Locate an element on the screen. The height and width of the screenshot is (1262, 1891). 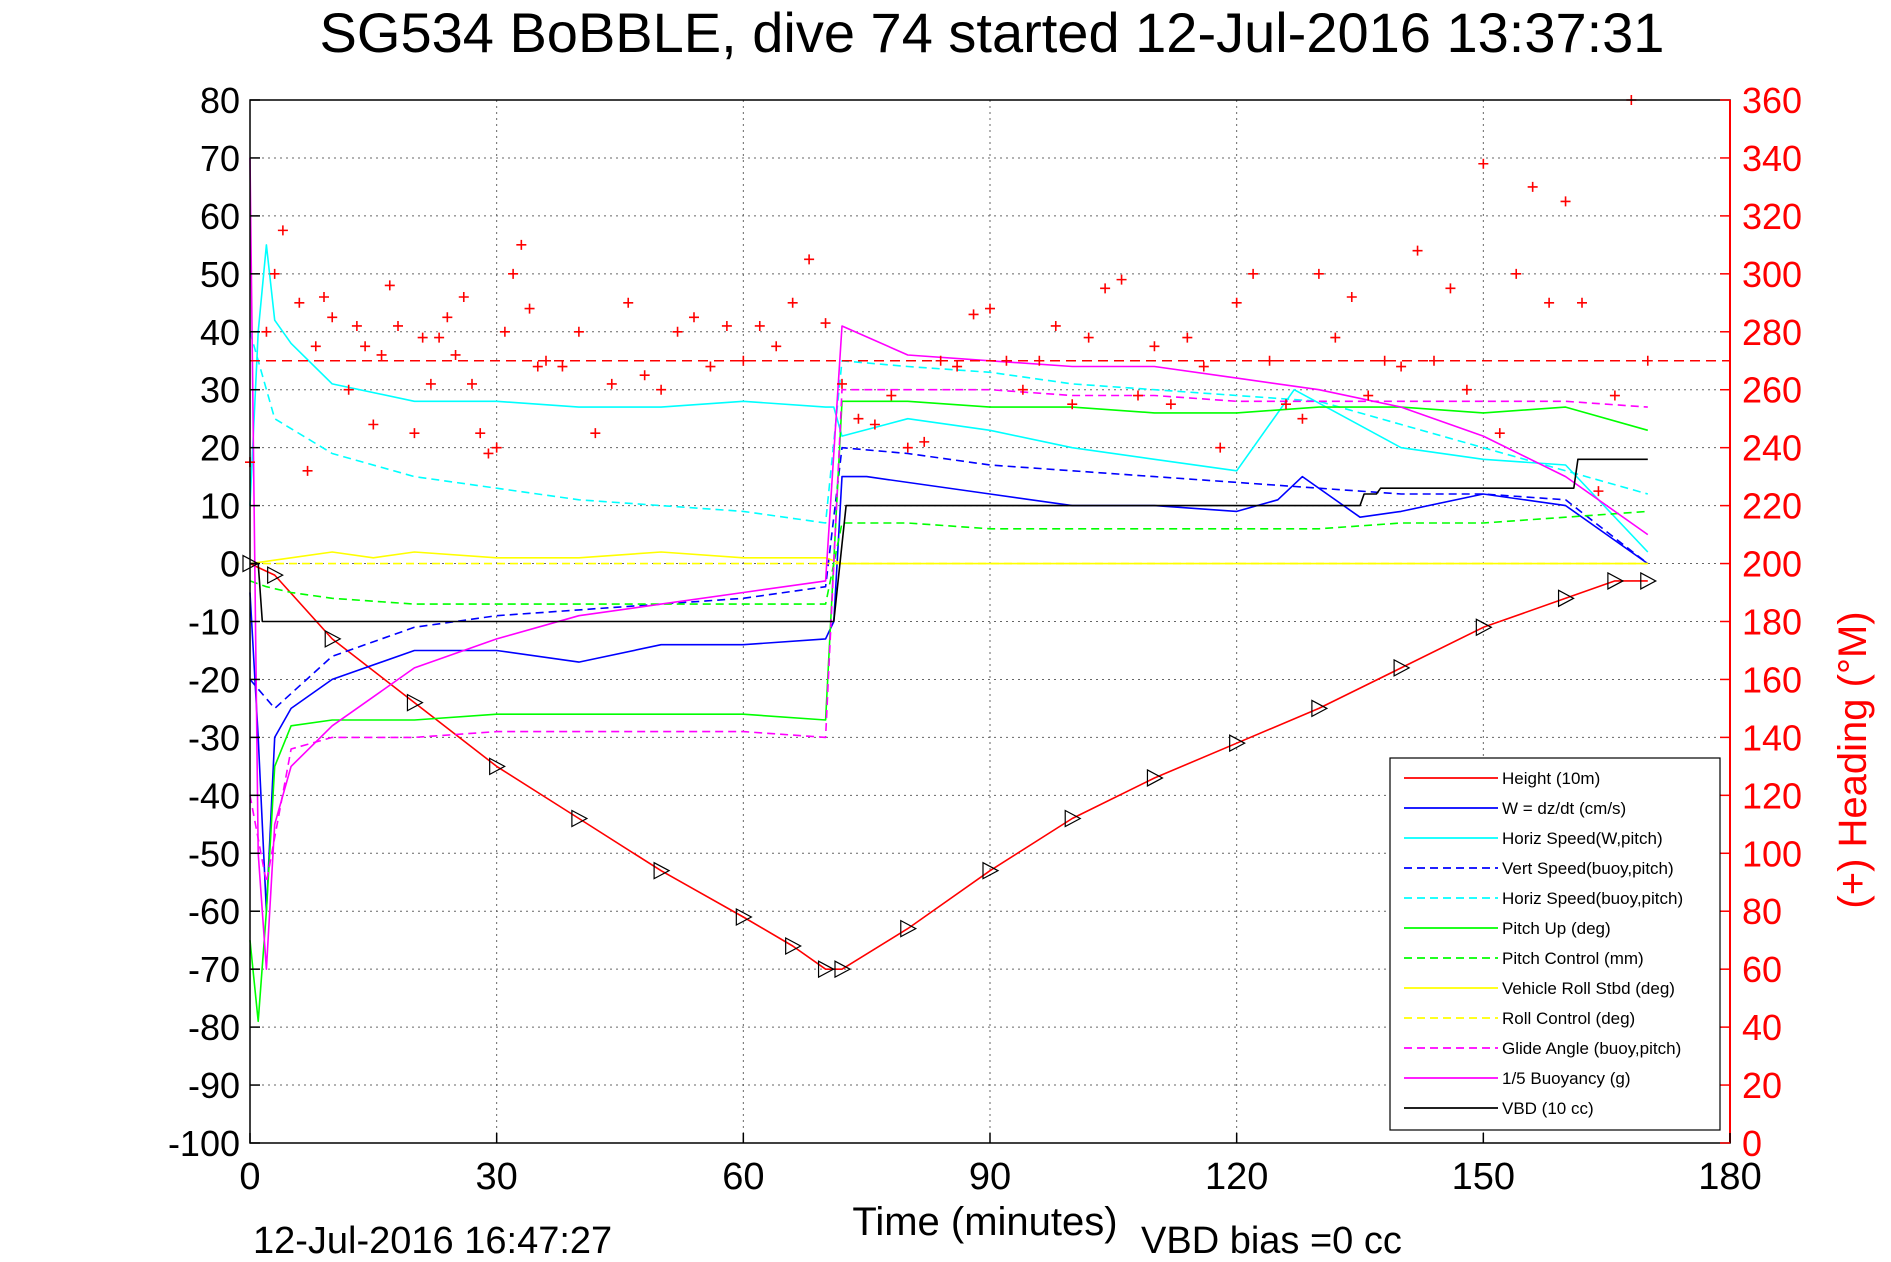
y2-tick-label: 260 is located at coordinates (1772, 390).